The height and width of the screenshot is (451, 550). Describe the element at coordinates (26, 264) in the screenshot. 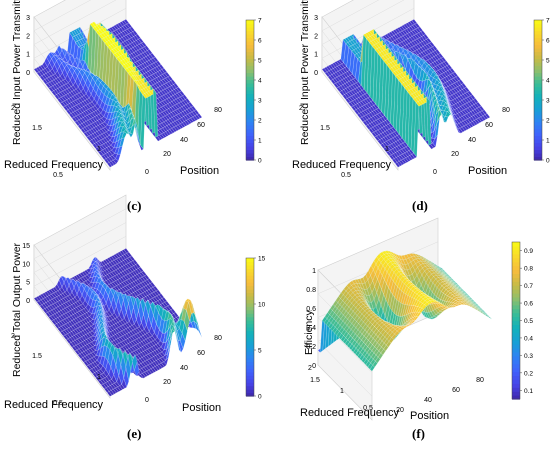

I see `z-tick-label: 10` at that location.